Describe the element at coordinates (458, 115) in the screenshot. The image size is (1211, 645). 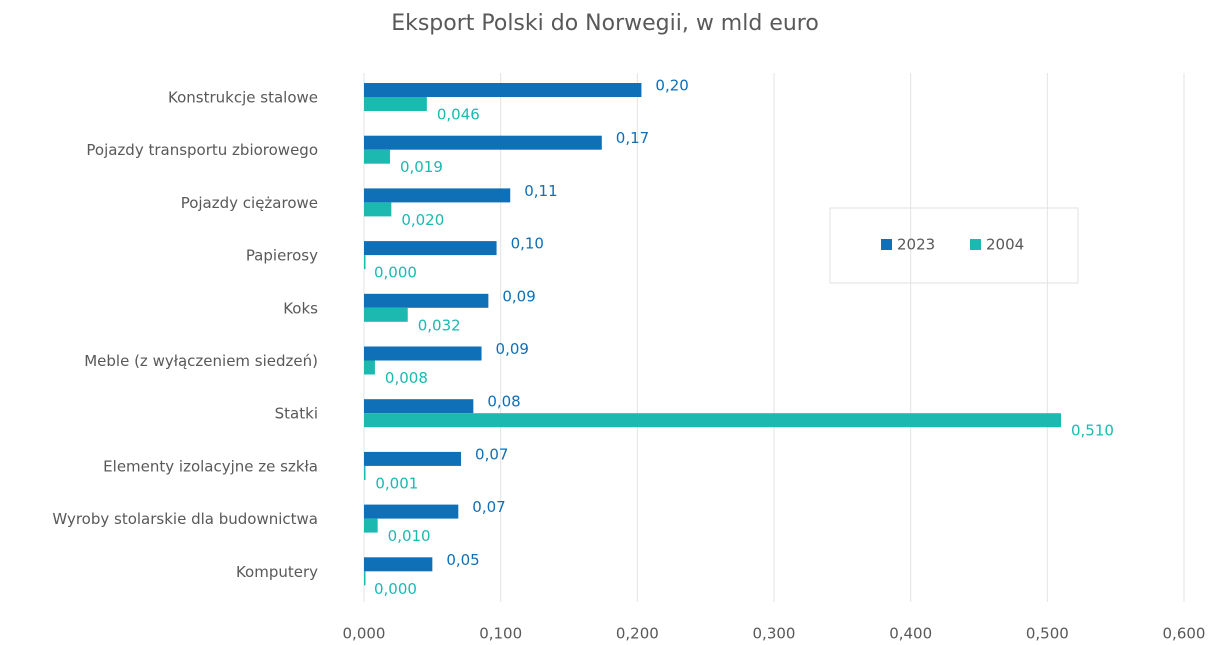
I see `data-label: 0,046` at that location.